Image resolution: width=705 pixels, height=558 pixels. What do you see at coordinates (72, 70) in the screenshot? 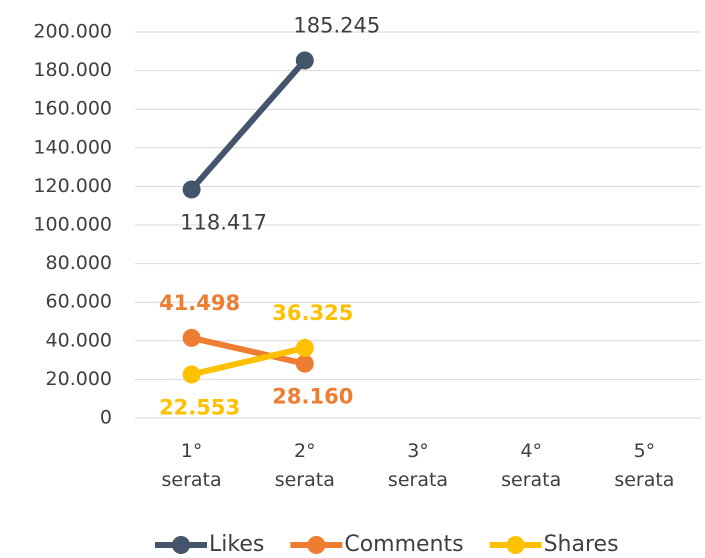
I see `y-tick-label: 180.000` at bounding box center [72, 70].